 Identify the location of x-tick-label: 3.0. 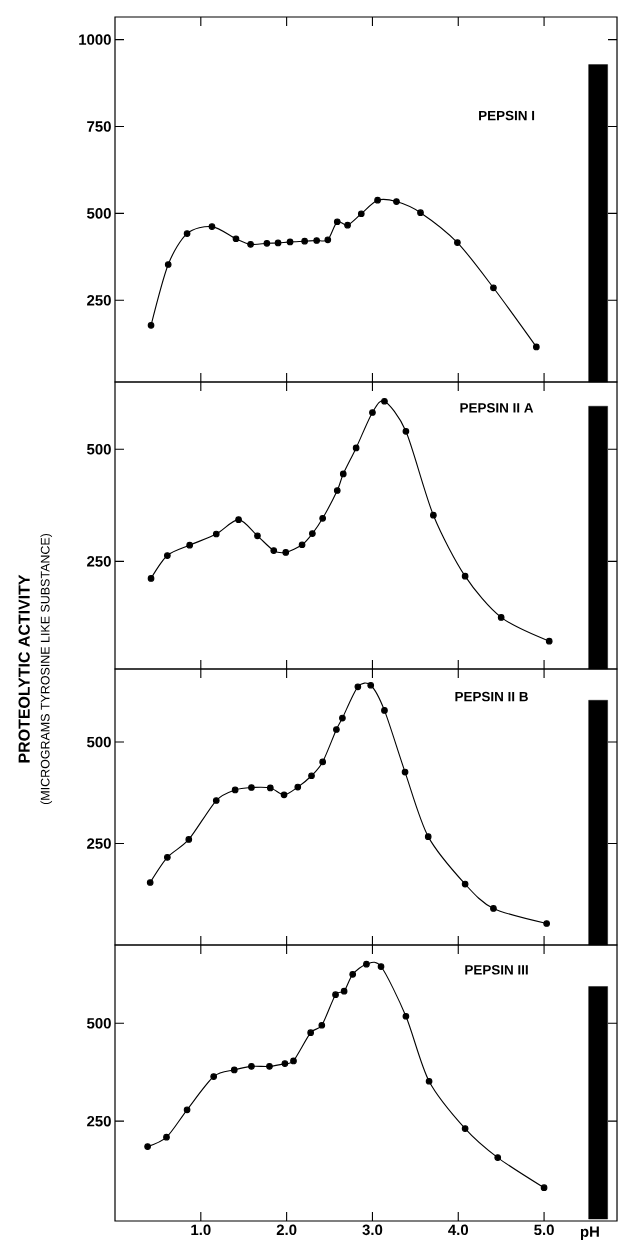
(372, 1230).